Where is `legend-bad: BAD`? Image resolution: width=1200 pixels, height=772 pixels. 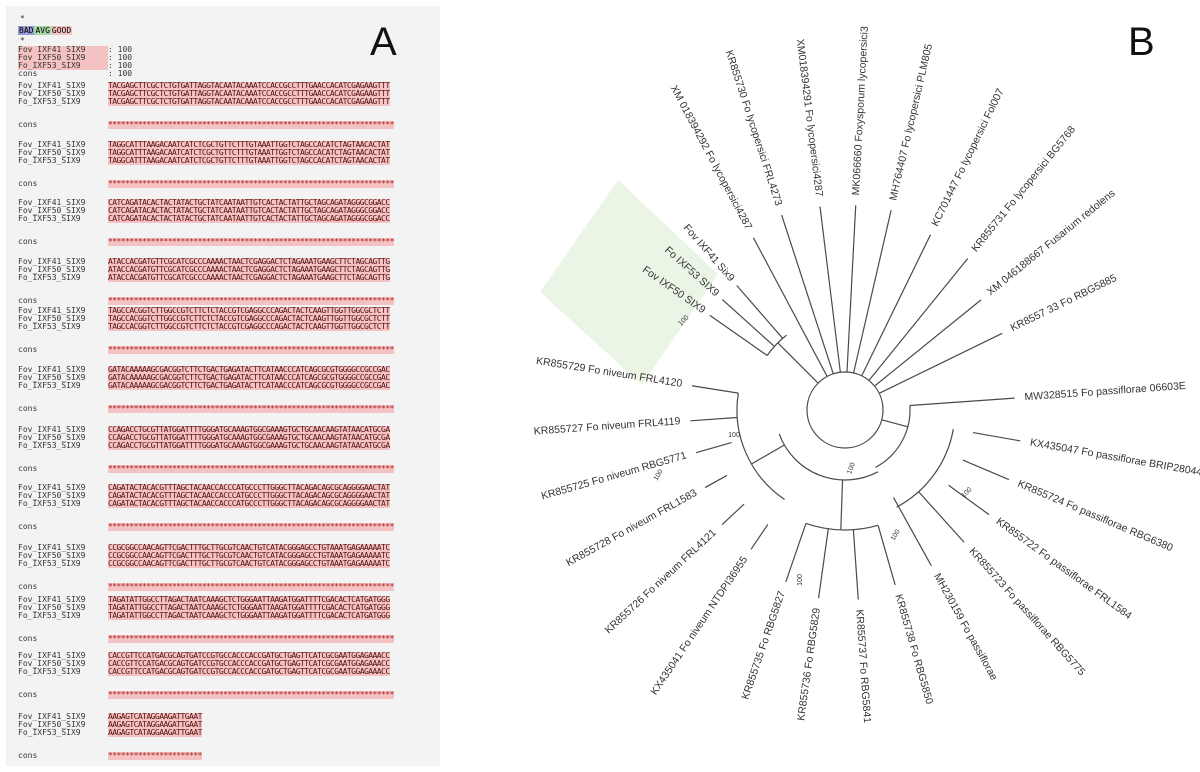 legend-bad: BAD is located at coordinates (26, 30).